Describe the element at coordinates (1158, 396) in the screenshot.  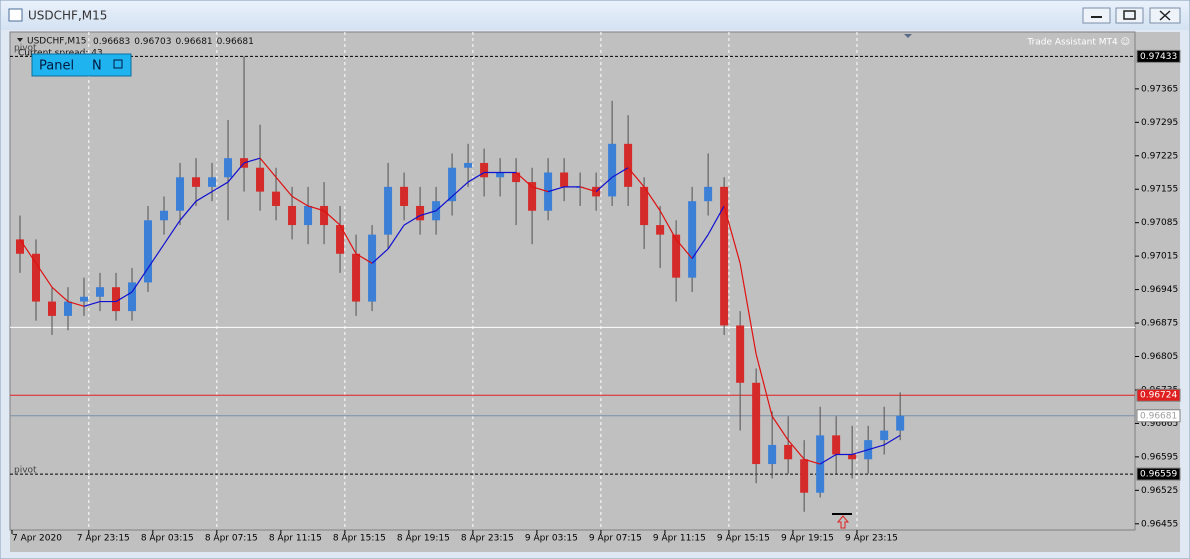
I see `price-tag-label: 0.96724` at that location.